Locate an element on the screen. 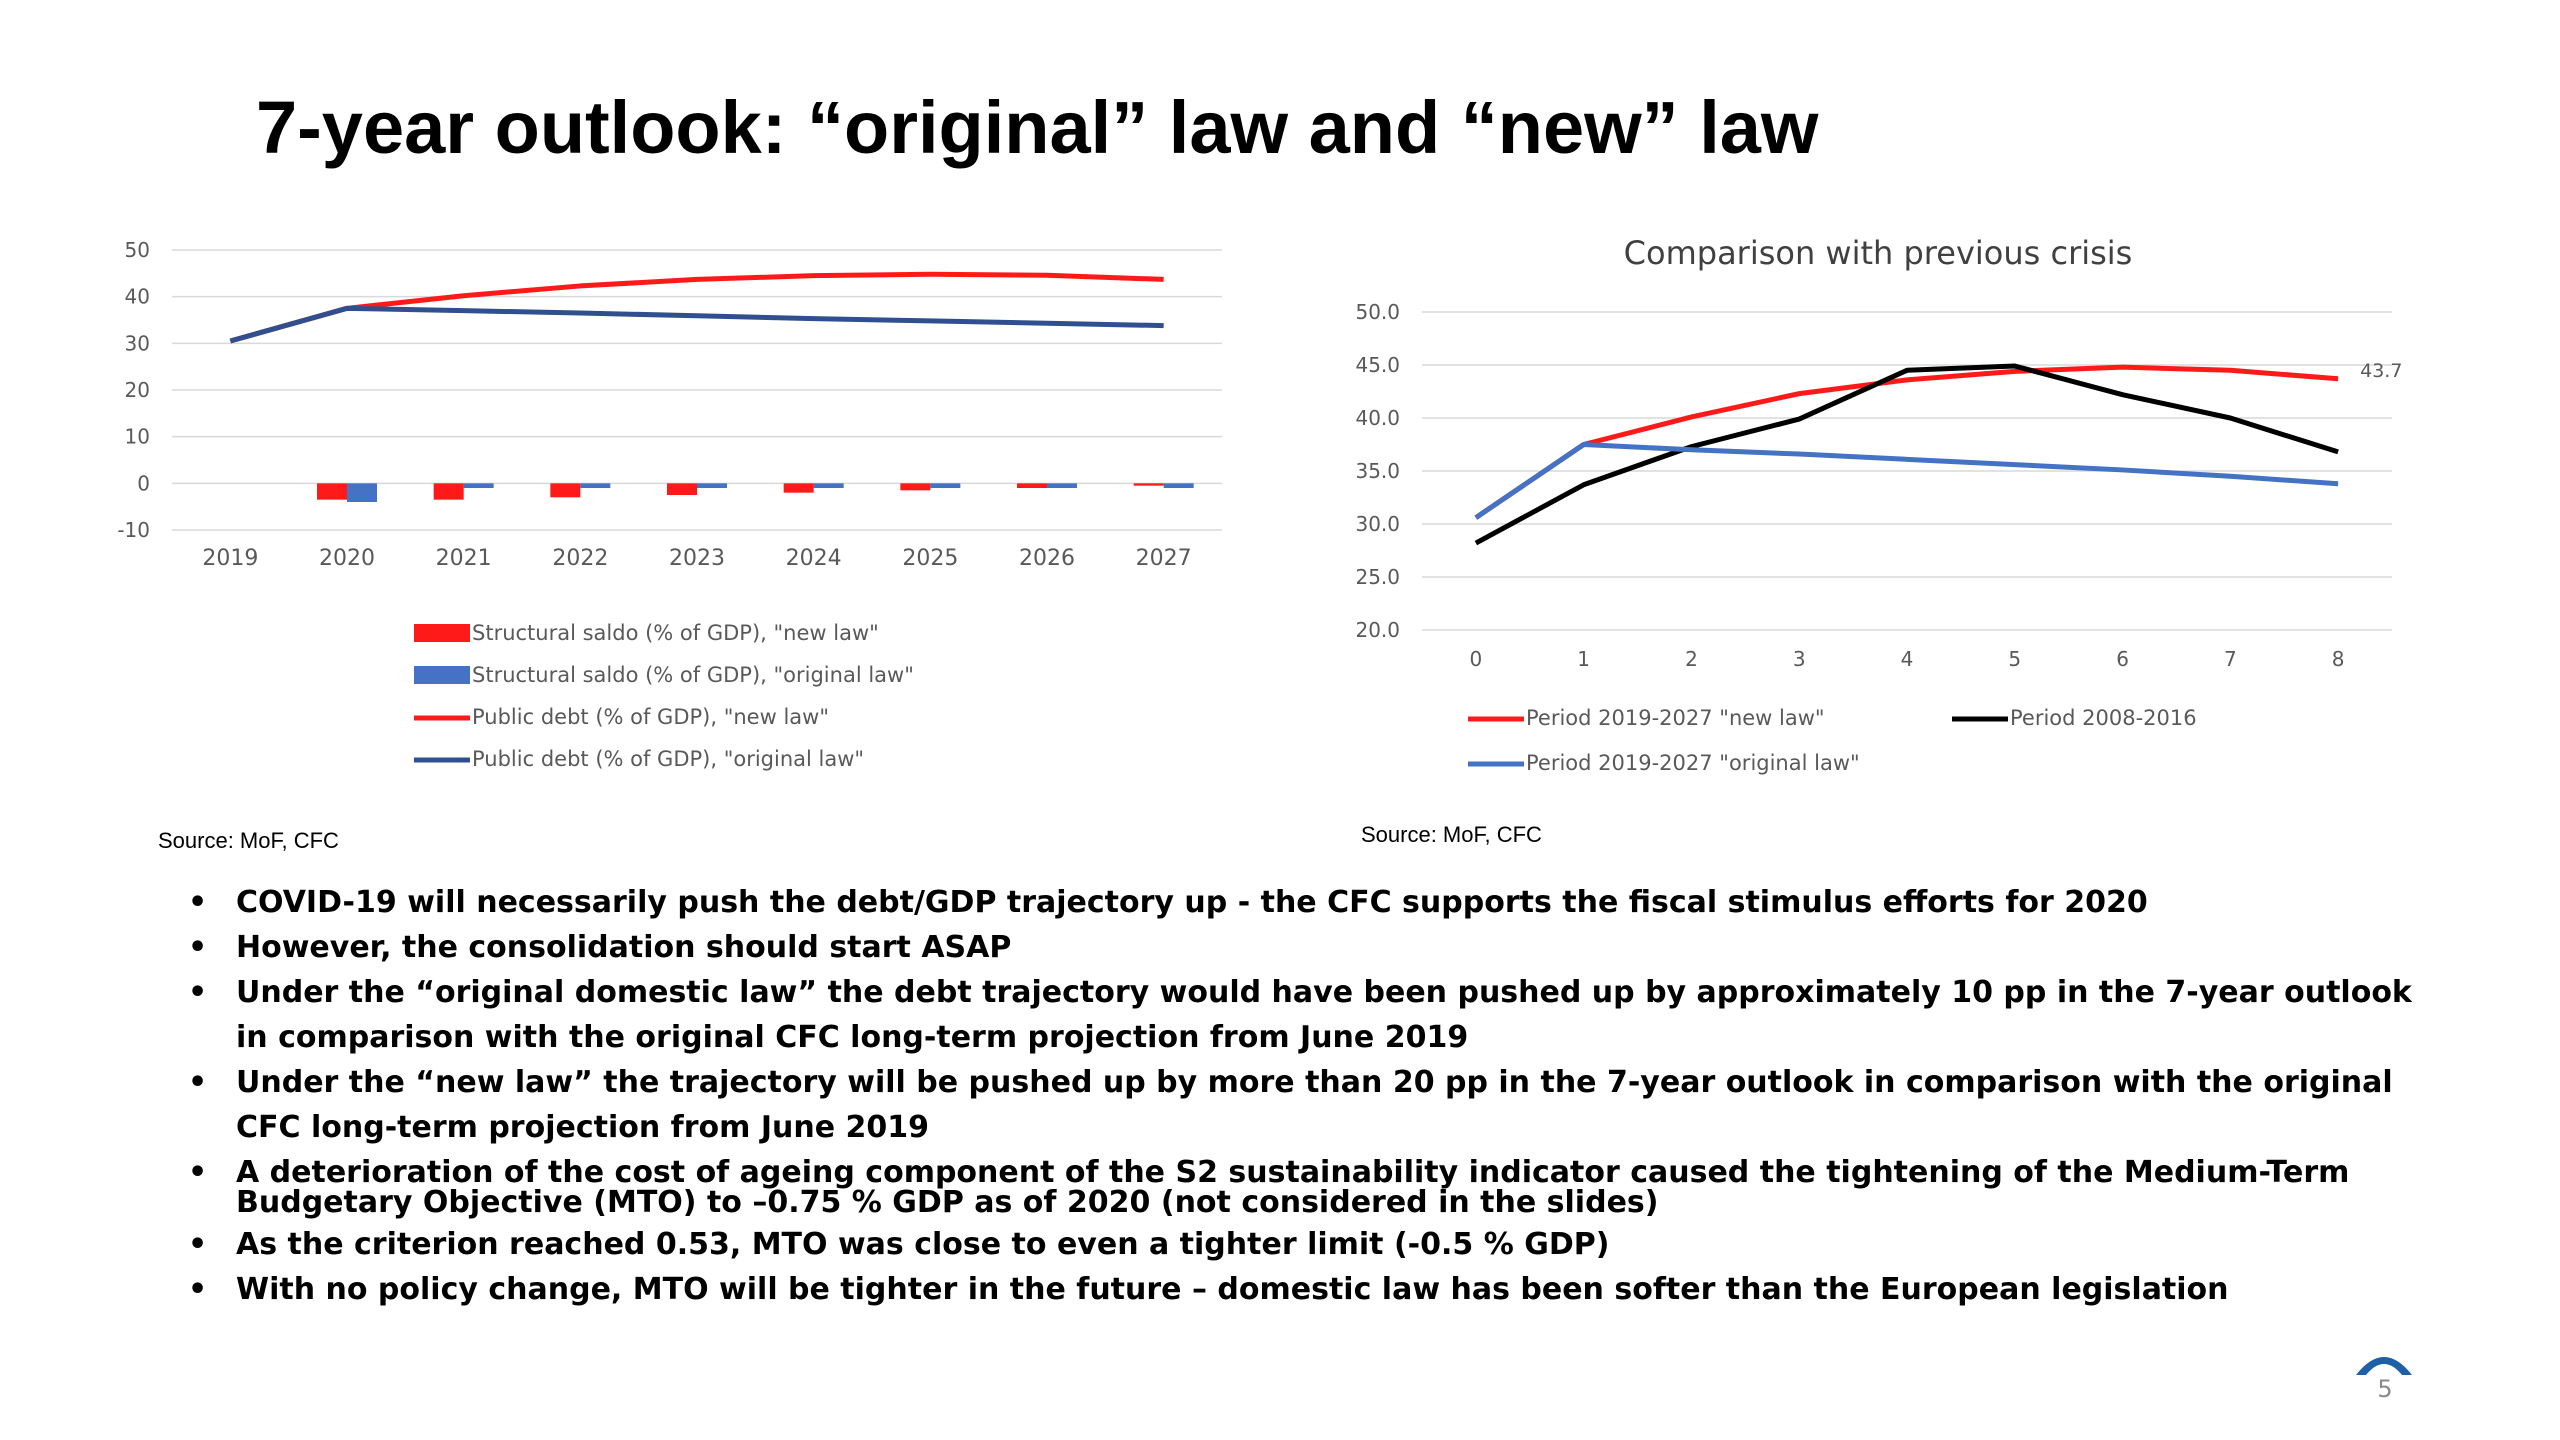 Image resolution: width=2560 pixels, height=1440 pixels. data-label: 43.7 is located at coordinates (2381, 371).